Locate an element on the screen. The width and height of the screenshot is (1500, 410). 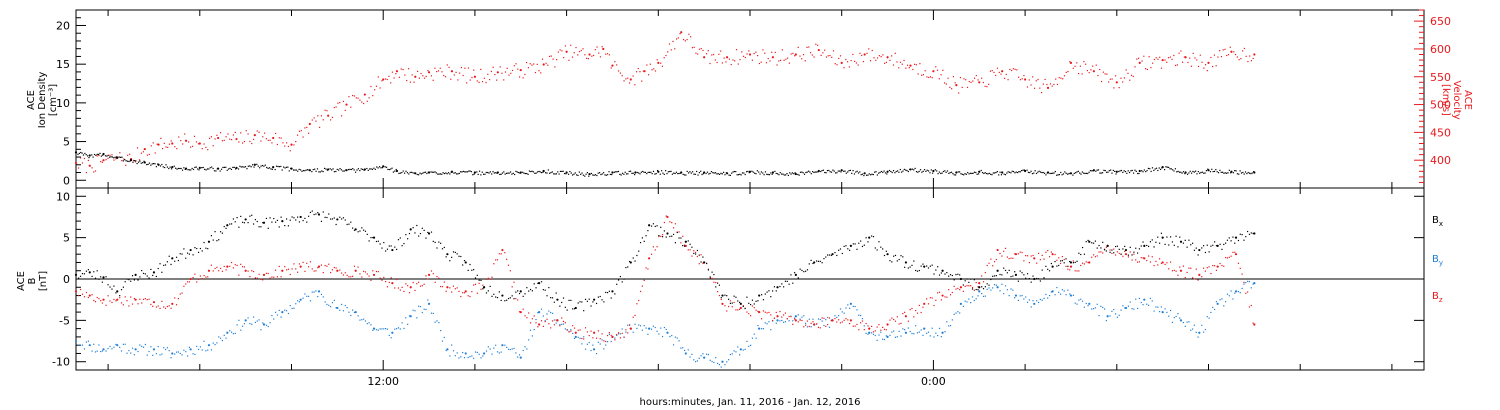
velocity-tick-label: 600 is located at coordinates (1440, 49).